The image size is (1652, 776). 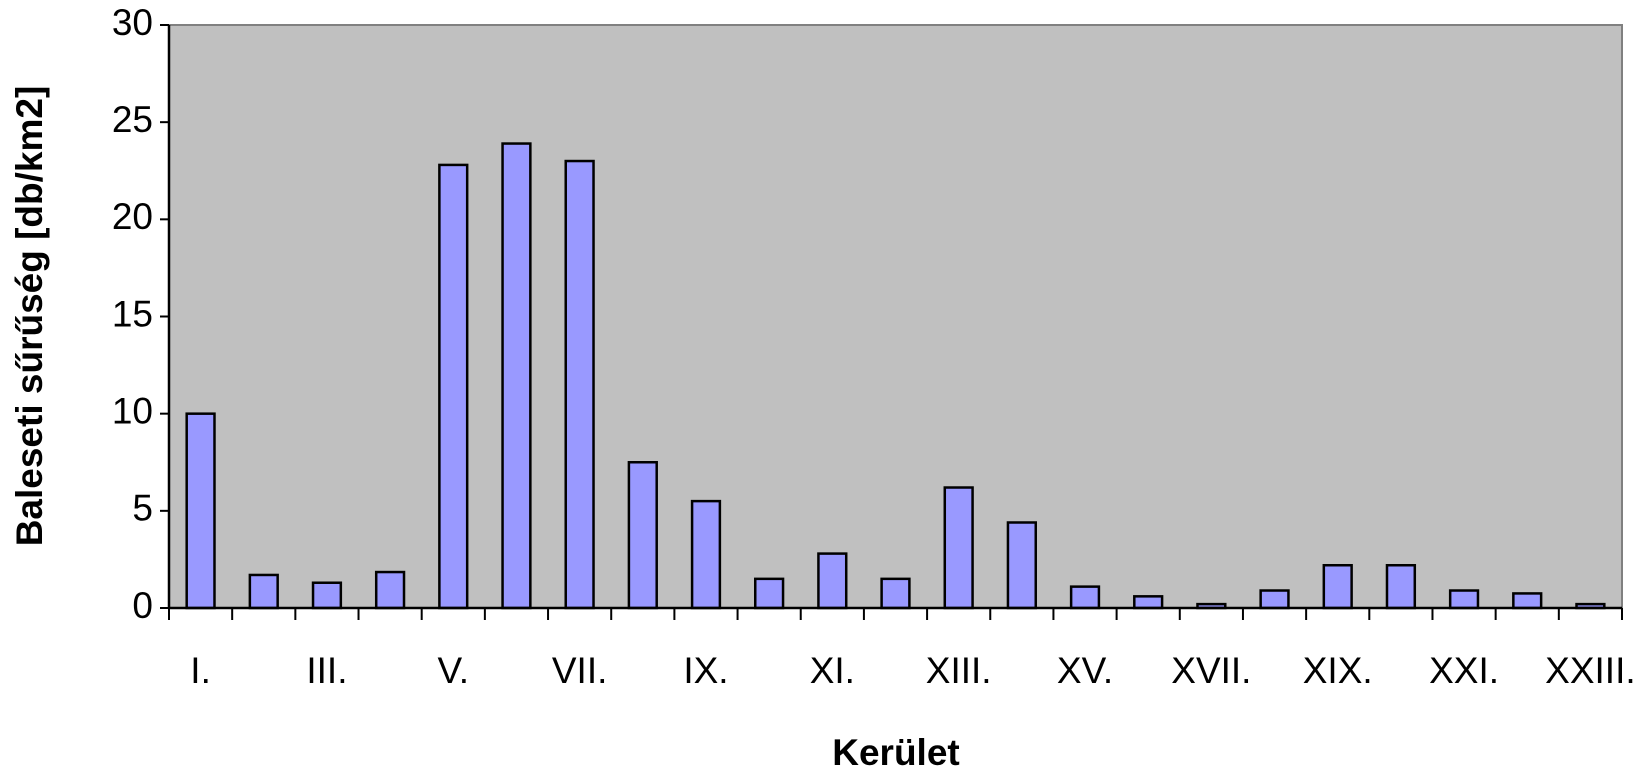 I want to click on x-axis-title: Kerület, so click(x=895, y=752).